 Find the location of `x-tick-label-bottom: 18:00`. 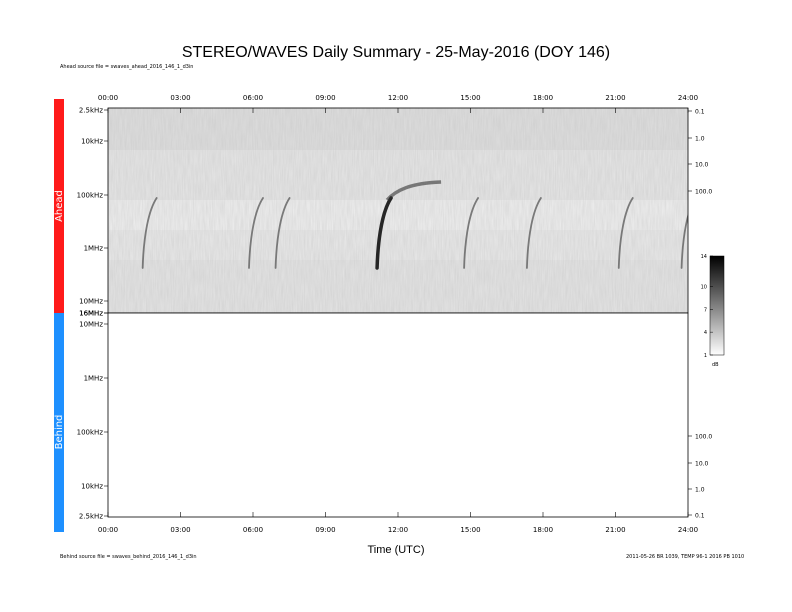

x-tick-label-bottom: 18:00 is located at coordinates (543, 530).